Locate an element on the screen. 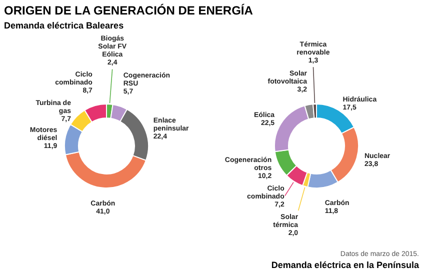 Image resolution: width=425 pixels, height=276 pixels. chart-title: ORIGEN DE LA GENERACIÓN DE ENERGÍA is located at coordinates (129, 11).